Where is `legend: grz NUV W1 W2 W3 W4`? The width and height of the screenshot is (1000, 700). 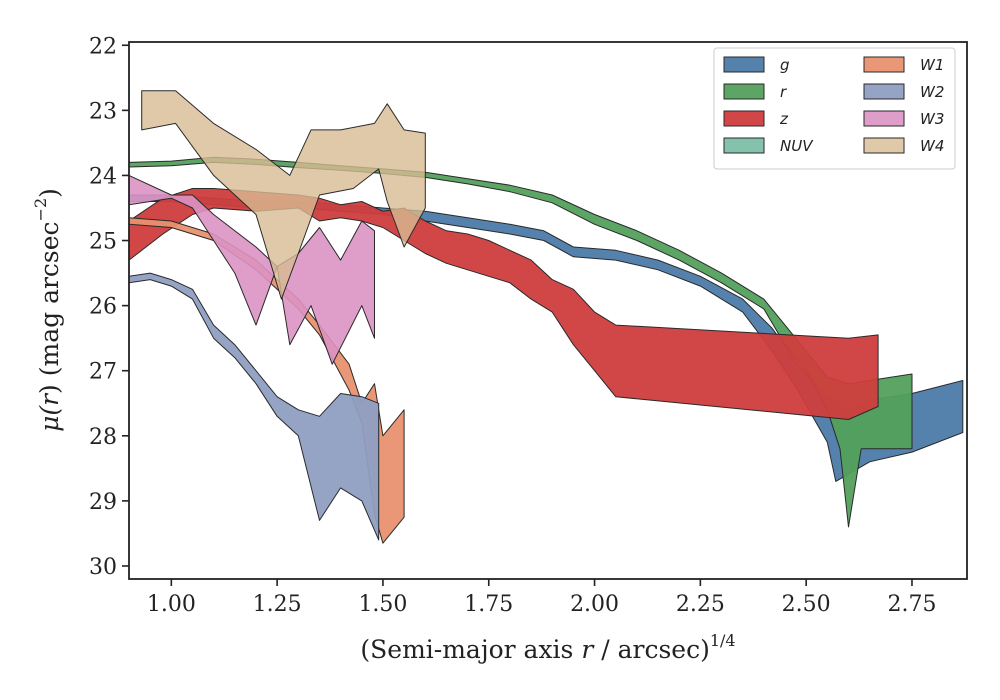 legend: grz NUV W1 W2 W3 W4 is located at coordinates (834, 108).